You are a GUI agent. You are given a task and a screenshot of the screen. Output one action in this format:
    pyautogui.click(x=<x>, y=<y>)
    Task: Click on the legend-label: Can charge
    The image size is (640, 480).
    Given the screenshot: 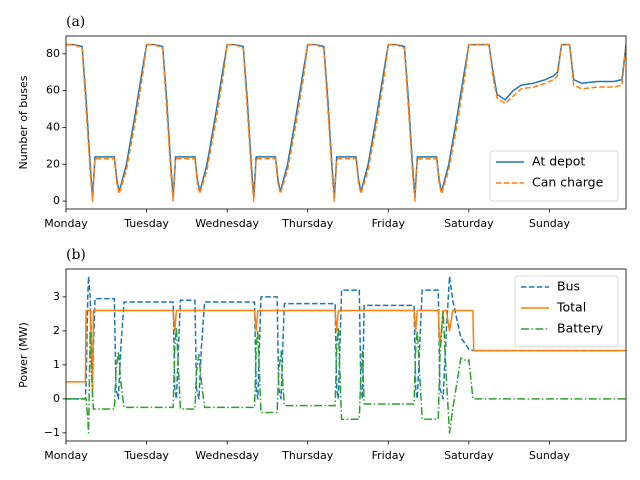 What is the action you would take?
    pyautogui.click(x=568, y=182)
    